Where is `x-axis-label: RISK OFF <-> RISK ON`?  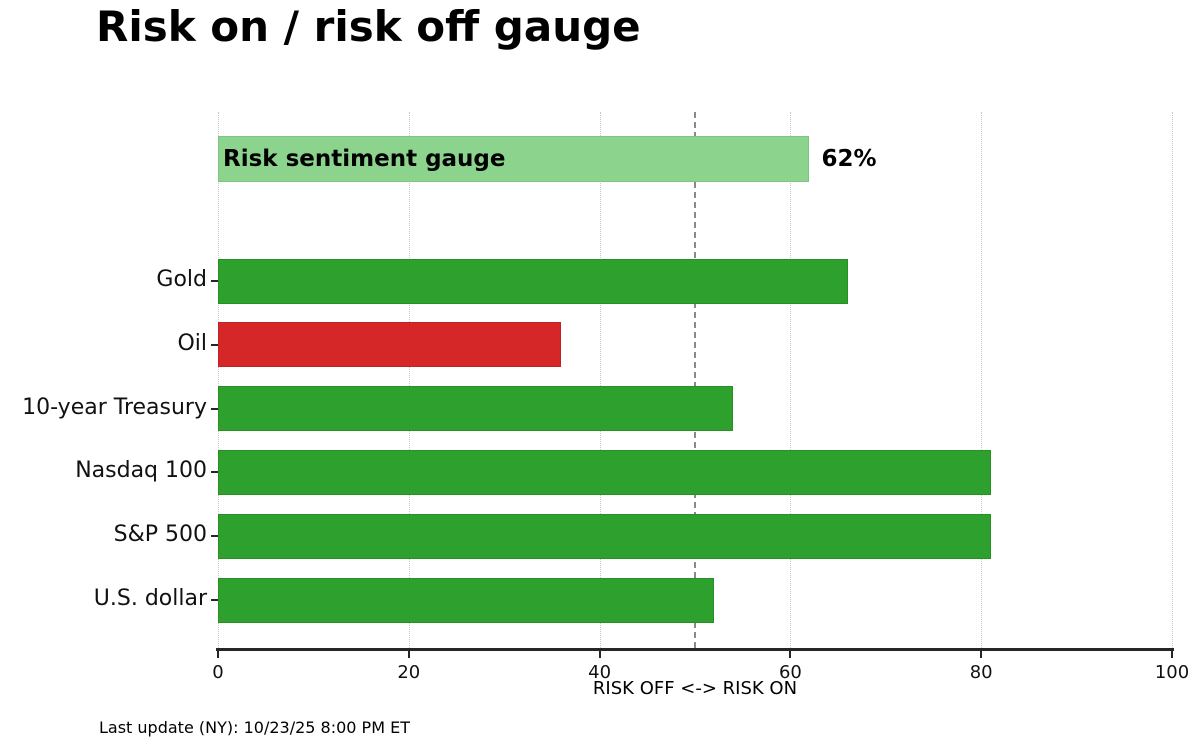
x-axis-label: RISK OFF <-> RISK ON is located at coordinates (695, 688).